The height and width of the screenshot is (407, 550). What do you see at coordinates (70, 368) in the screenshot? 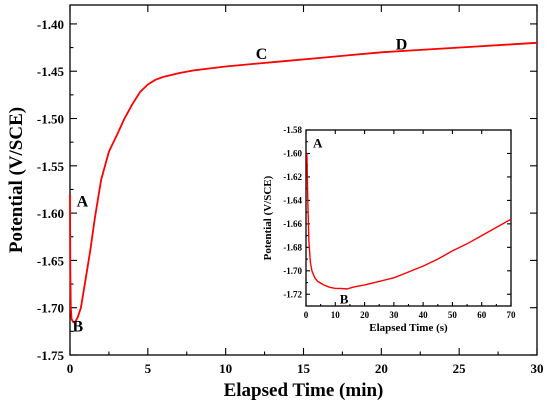
I see `main-x-tick-label: 0` at bounding box center [70, 368].